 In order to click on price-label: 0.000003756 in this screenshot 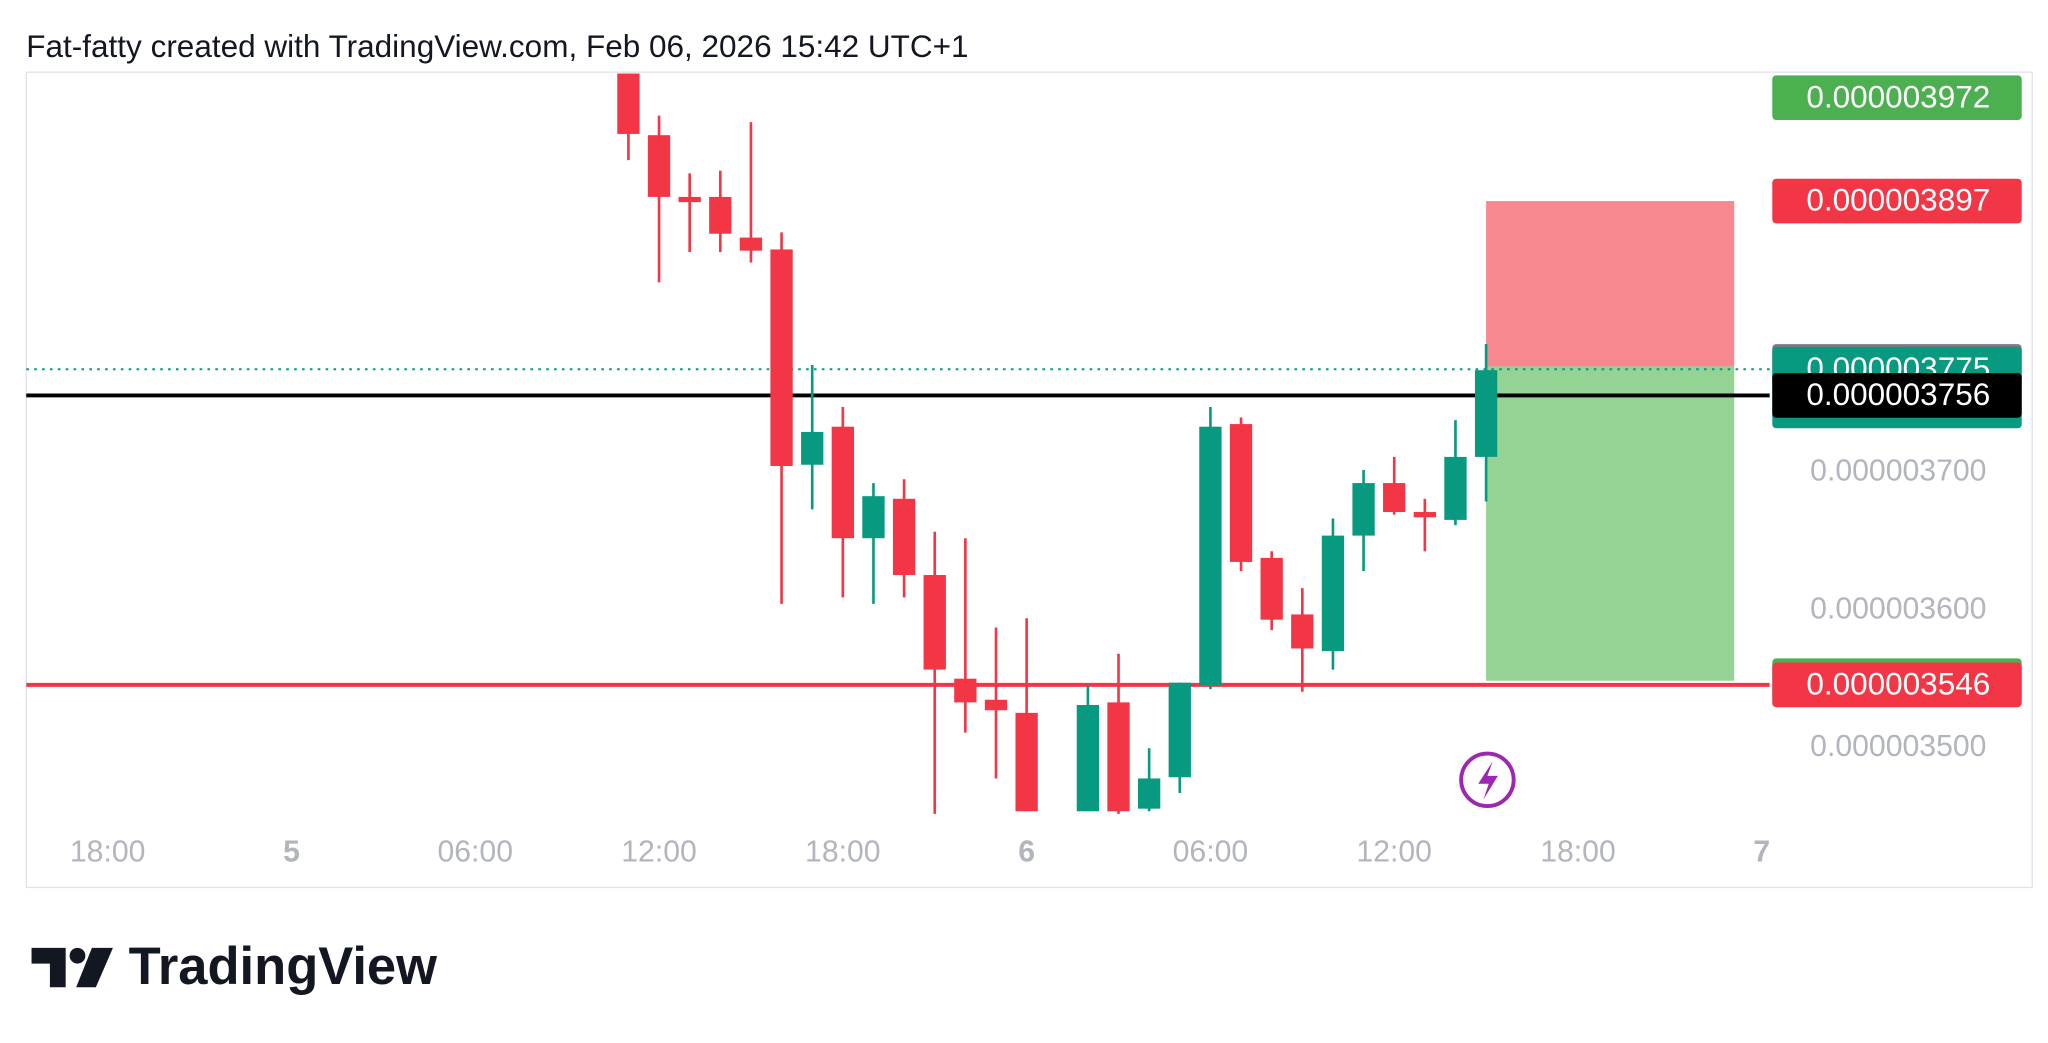, I will do `click(1898, 394)`.